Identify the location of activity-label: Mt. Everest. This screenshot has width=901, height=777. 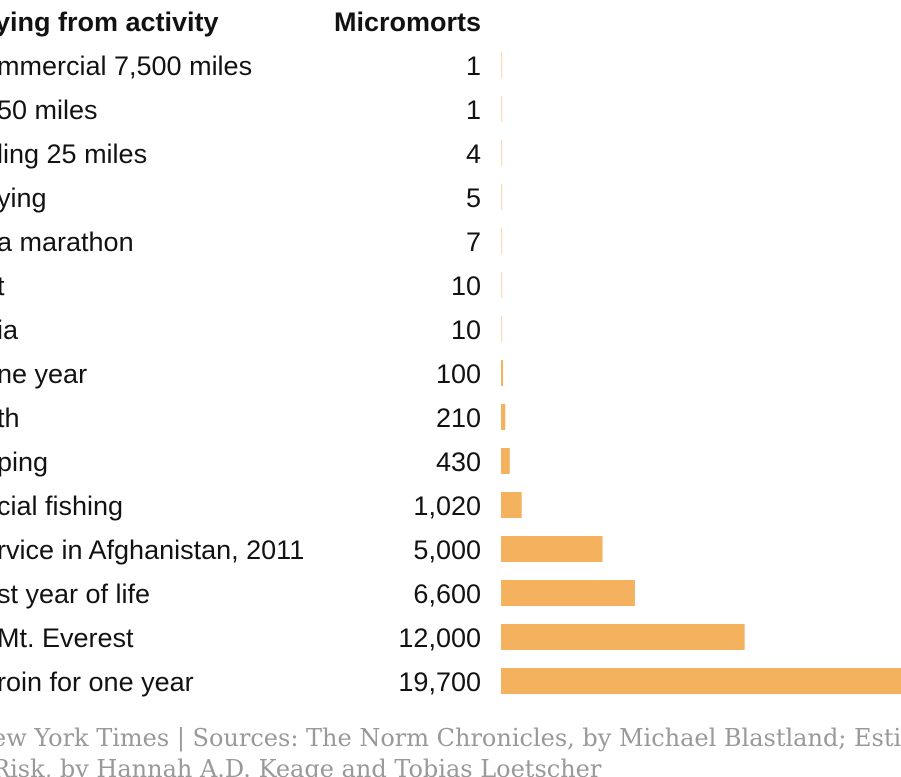
(67, 638).